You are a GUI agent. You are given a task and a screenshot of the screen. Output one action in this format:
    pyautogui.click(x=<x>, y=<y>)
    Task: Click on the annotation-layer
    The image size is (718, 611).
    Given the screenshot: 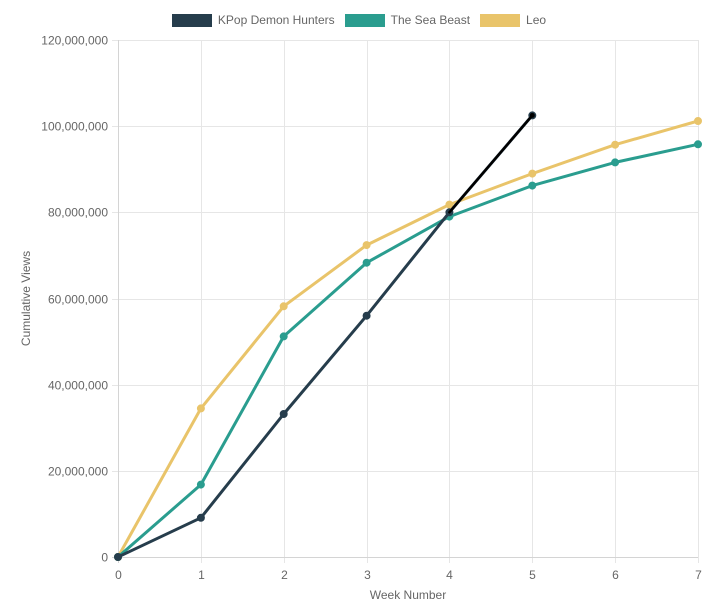 What is the action you would take?
    pyautogui.click(x=491, y=163)
    